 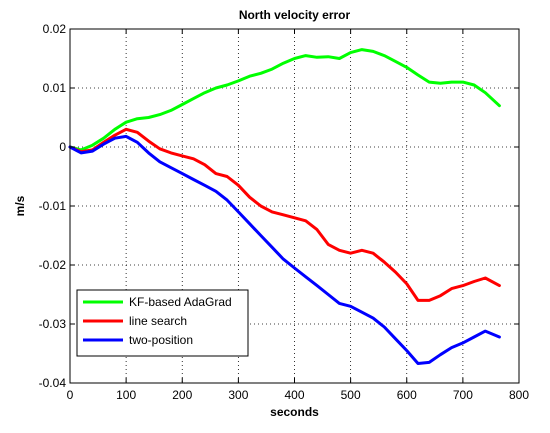 What do you see at coordinates (519, 395) in the screenshot?
I see `x-tick-label: 800` at bounding box center [519, 395].